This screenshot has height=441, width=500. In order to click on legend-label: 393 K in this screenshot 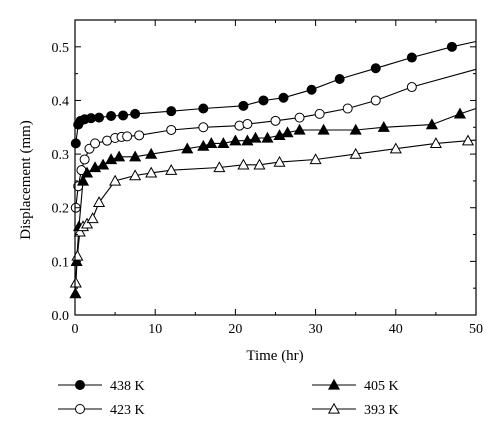, I will do `click(381, 410)`.